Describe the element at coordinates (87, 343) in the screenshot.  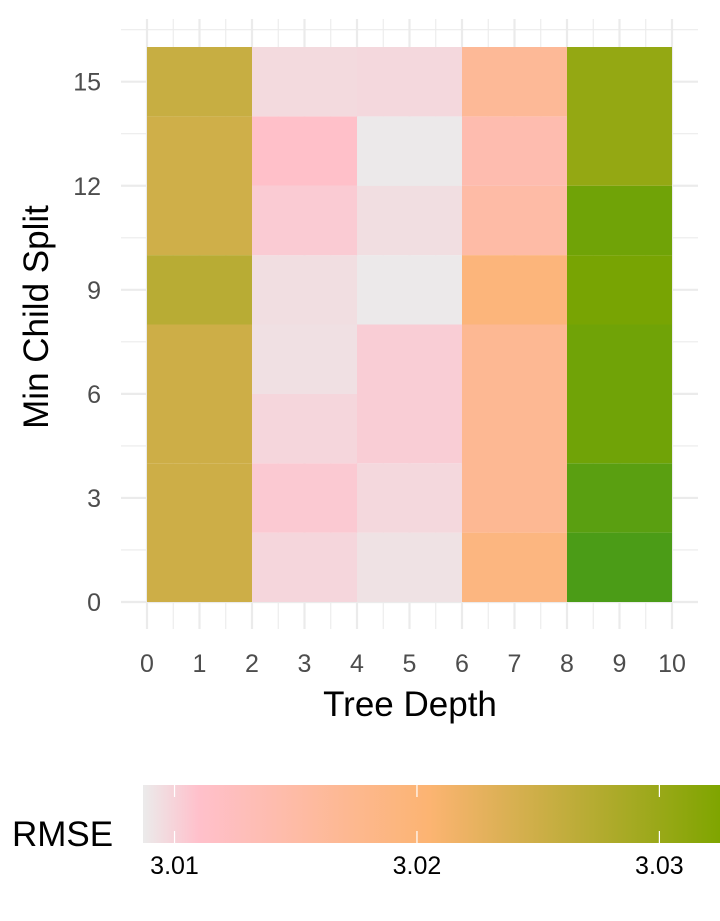
I see `y-axis-ticks: 0 3 6 9 12 15` at that location.